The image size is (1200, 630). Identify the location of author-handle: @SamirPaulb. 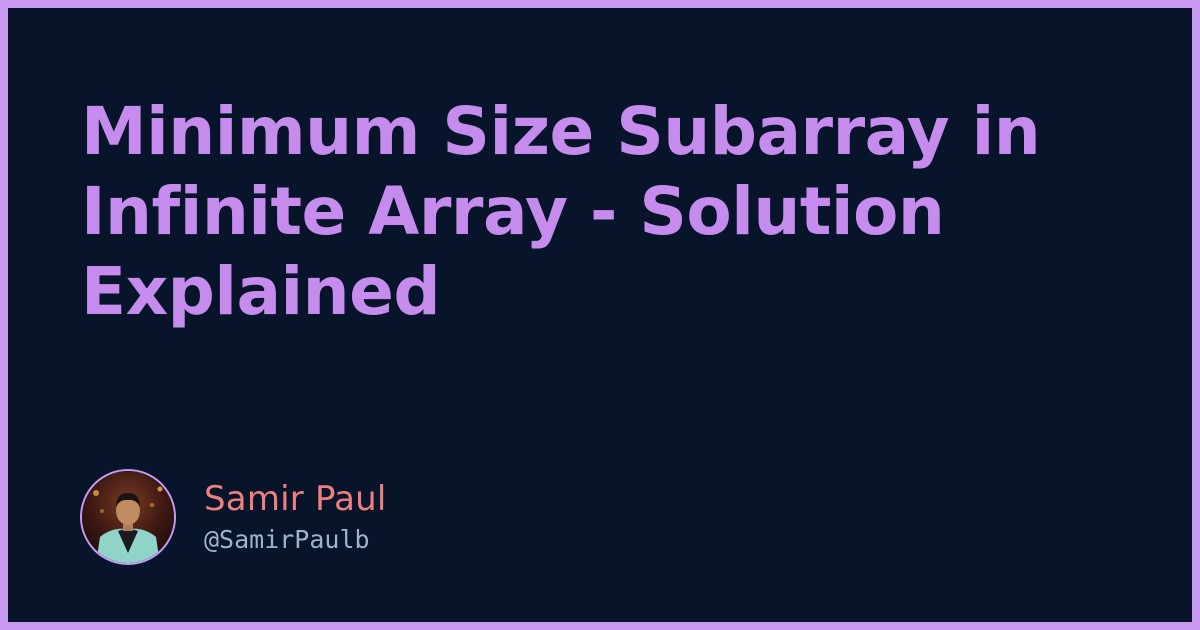
(287, 539).